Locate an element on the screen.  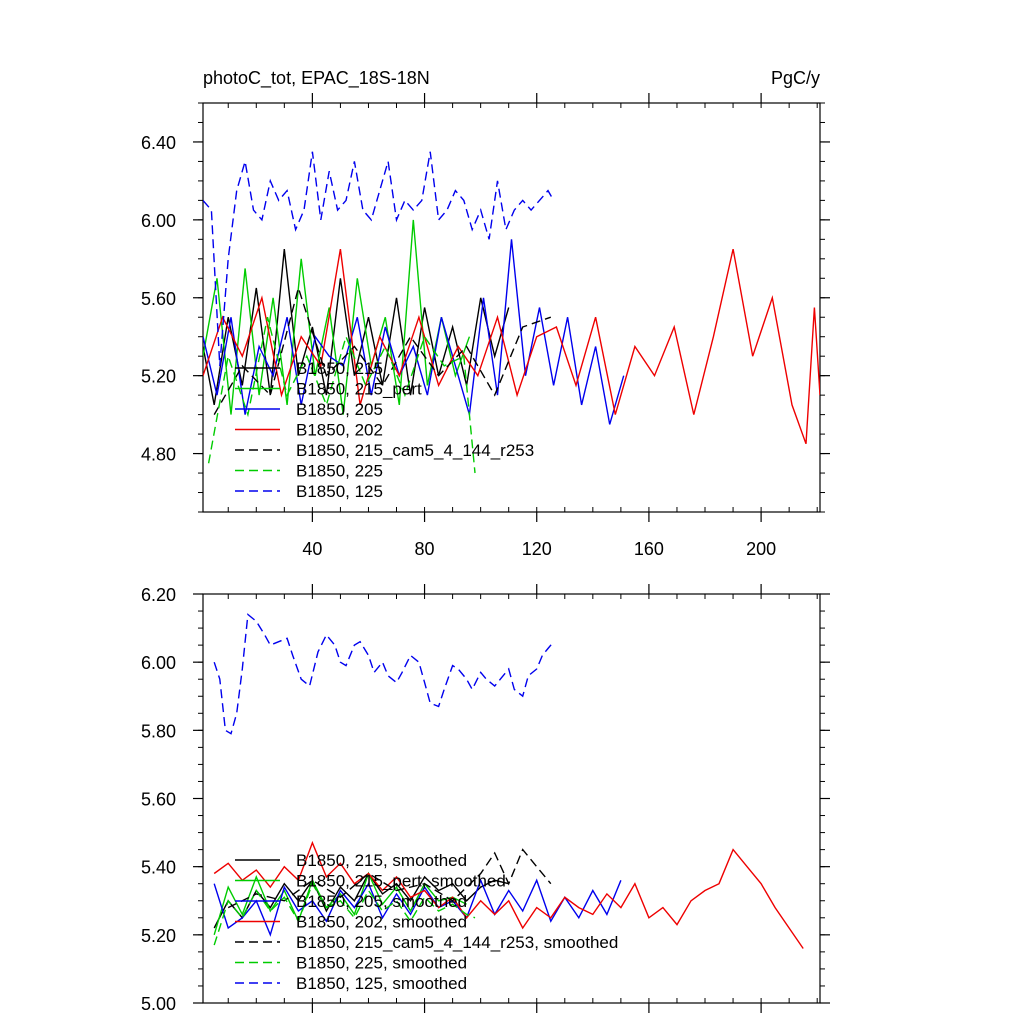
top-legend-label-6: B1850, 125 is located at coordinates (339, 491).